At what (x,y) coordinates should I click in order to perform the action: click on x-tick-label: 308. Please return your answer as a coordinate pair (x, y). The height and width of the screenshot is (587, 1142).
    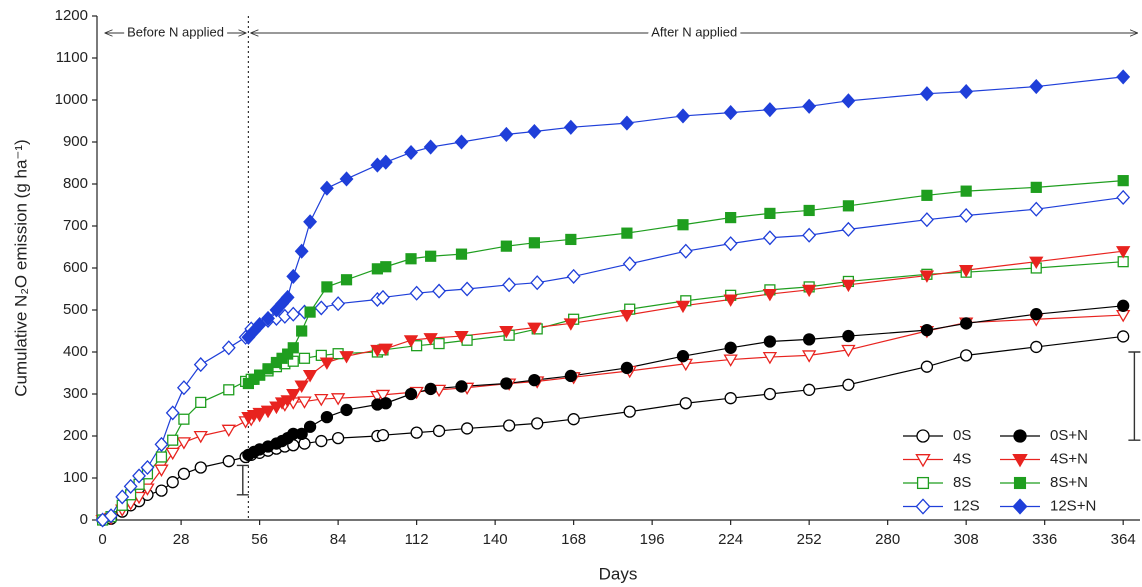
    Looking at the image, I should click on (966, 539).